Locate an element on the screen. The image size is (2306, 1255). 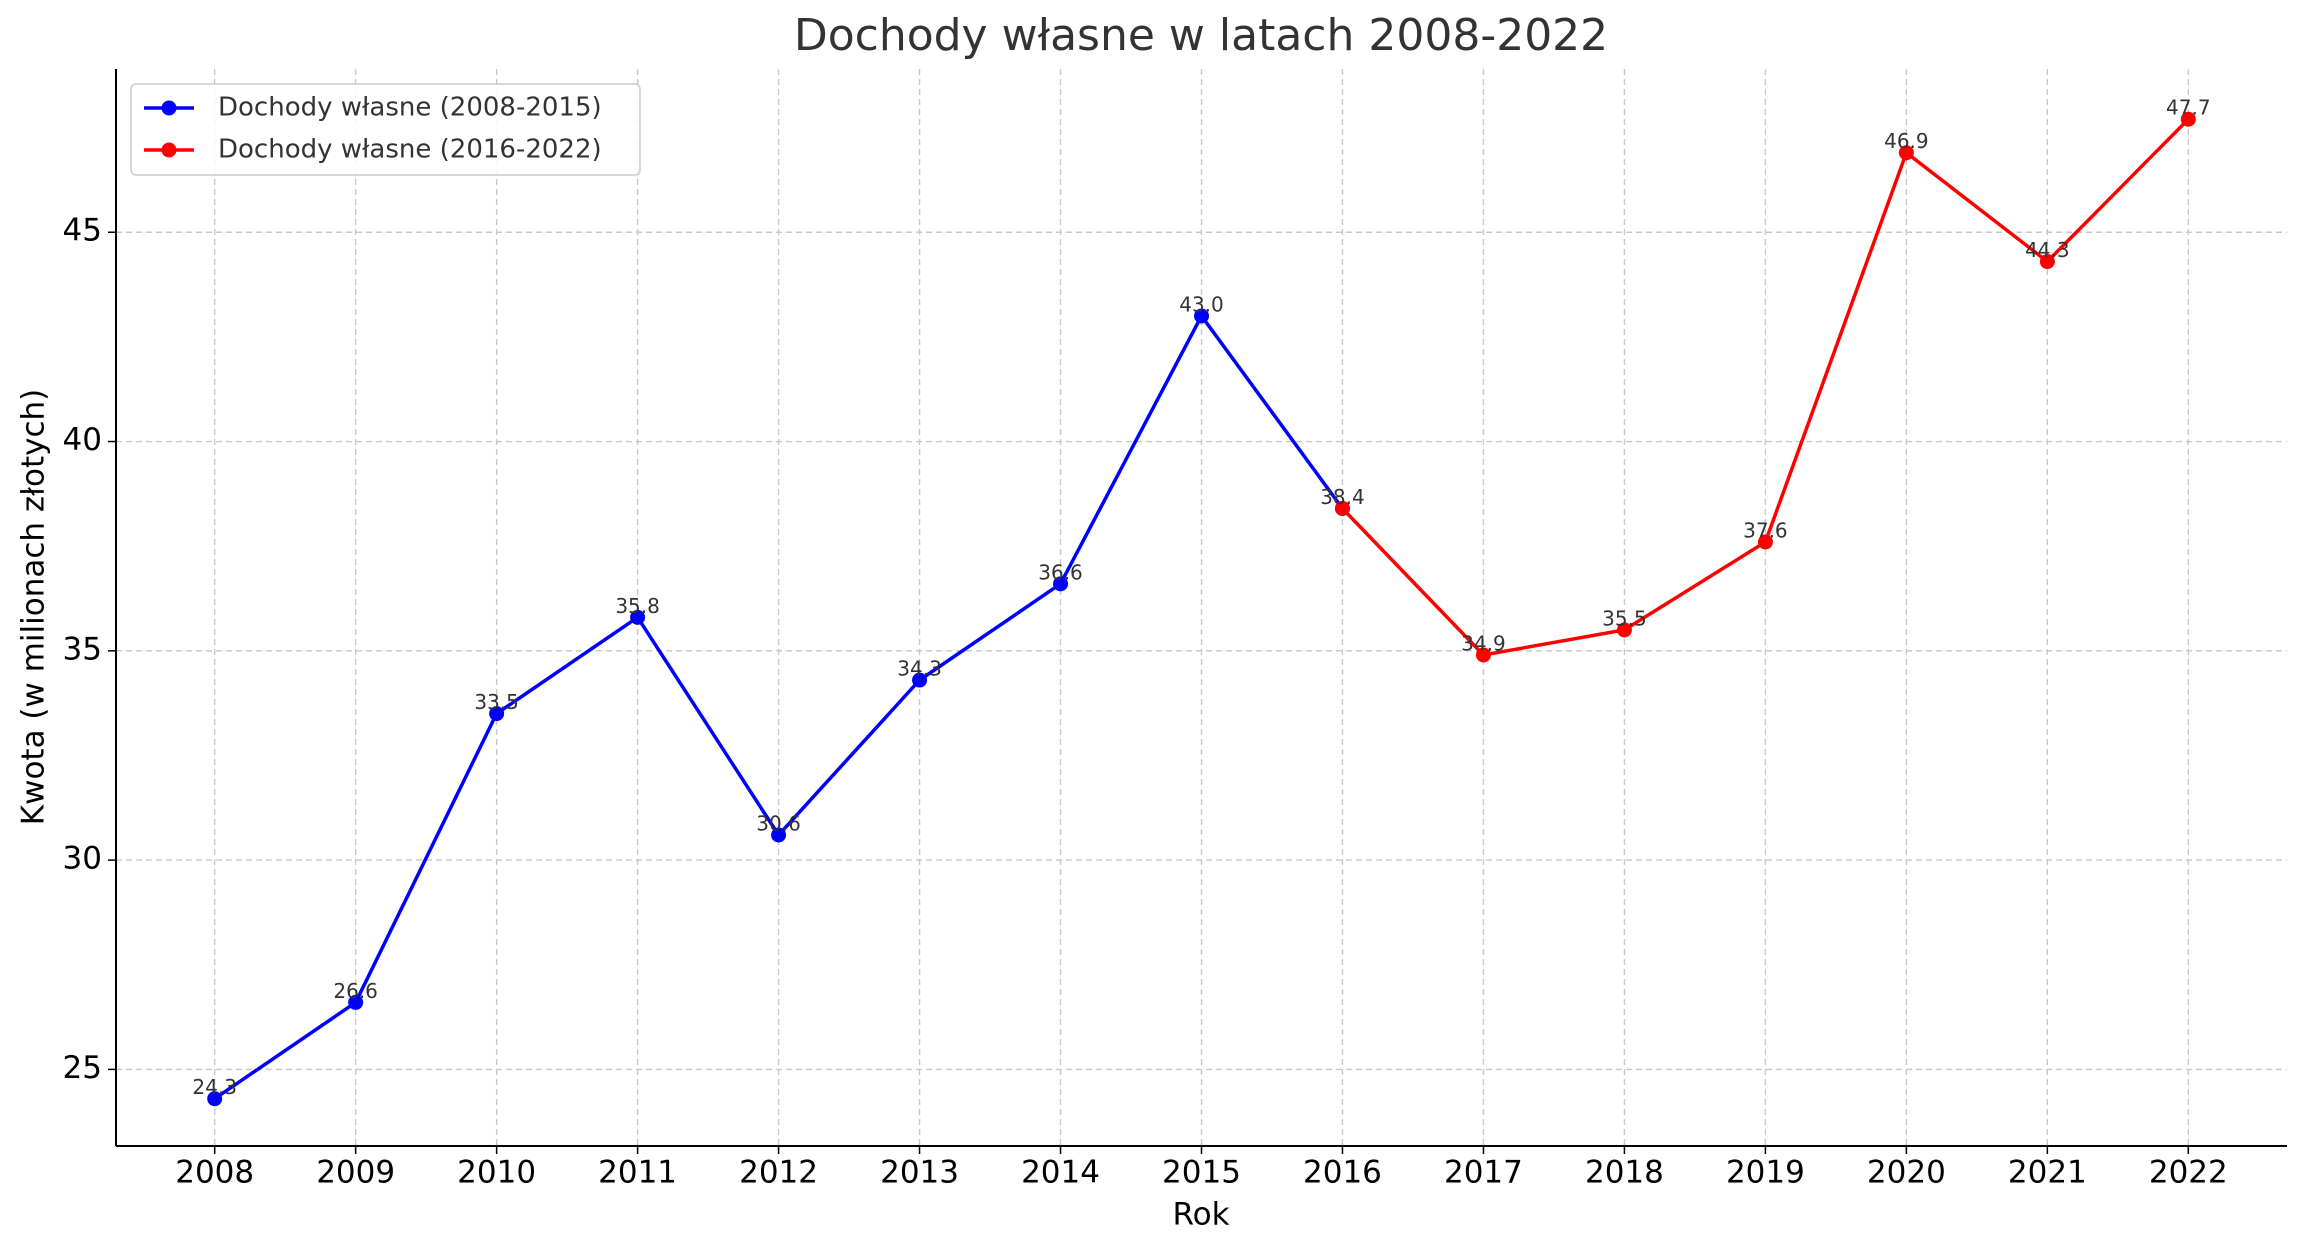
data-label: 47.7 is located at coordinates (2188, 108).